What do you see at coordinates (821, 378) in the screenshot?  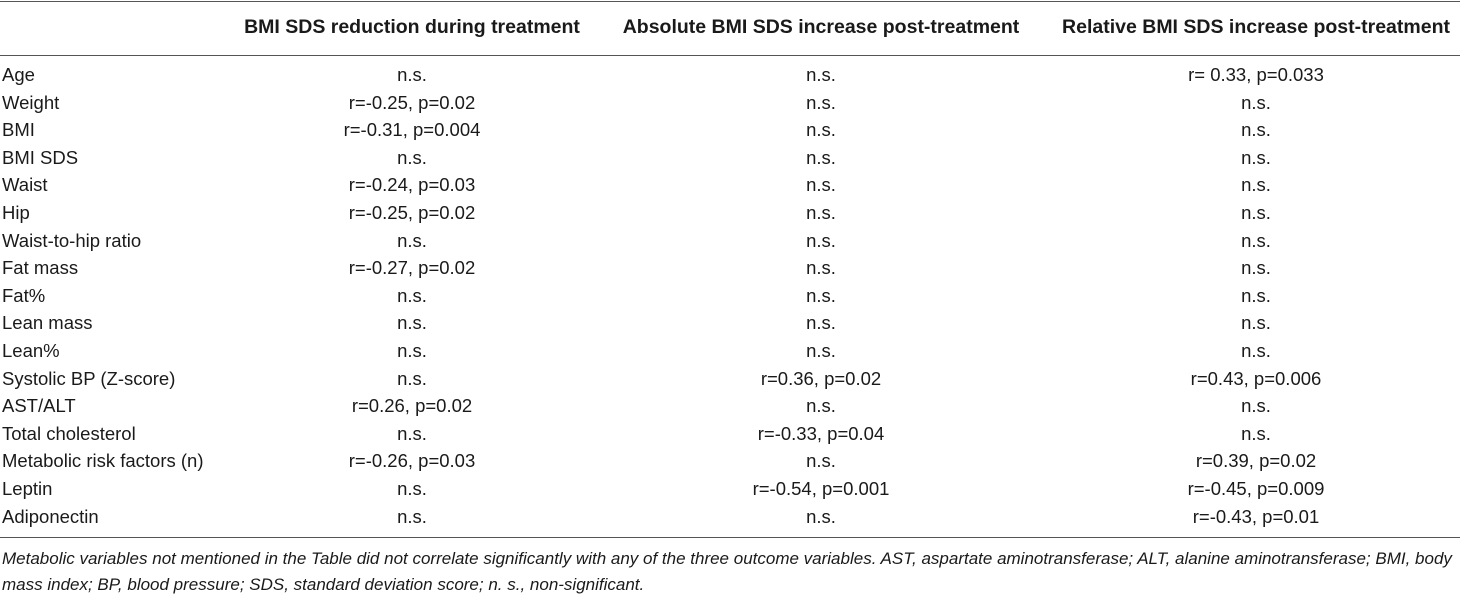 I see `cell-absolute-increase: r=0.36, p=0.02` at bounding box center [821, 378].